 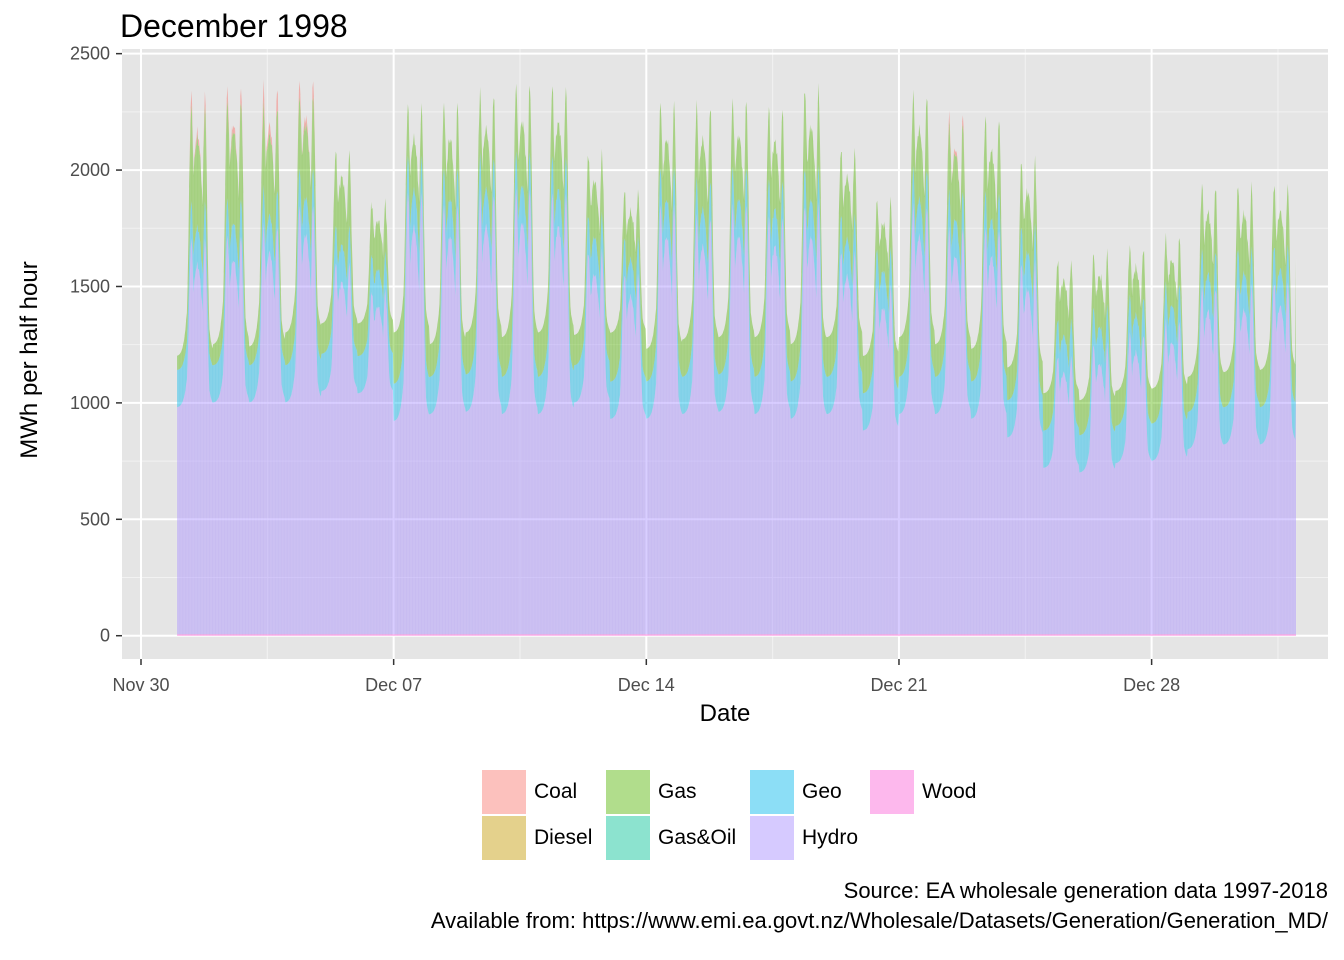 I want to click on legend-label-gas: Gas, so click(x=677, y=791).